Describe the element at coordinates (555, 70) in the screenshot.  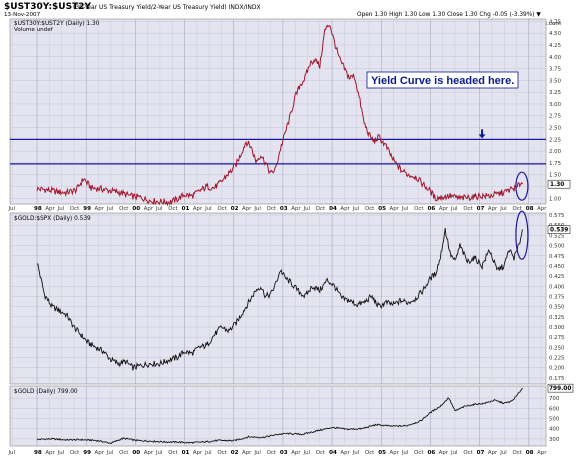
I see `y-tick-label: 3.75` at that location.